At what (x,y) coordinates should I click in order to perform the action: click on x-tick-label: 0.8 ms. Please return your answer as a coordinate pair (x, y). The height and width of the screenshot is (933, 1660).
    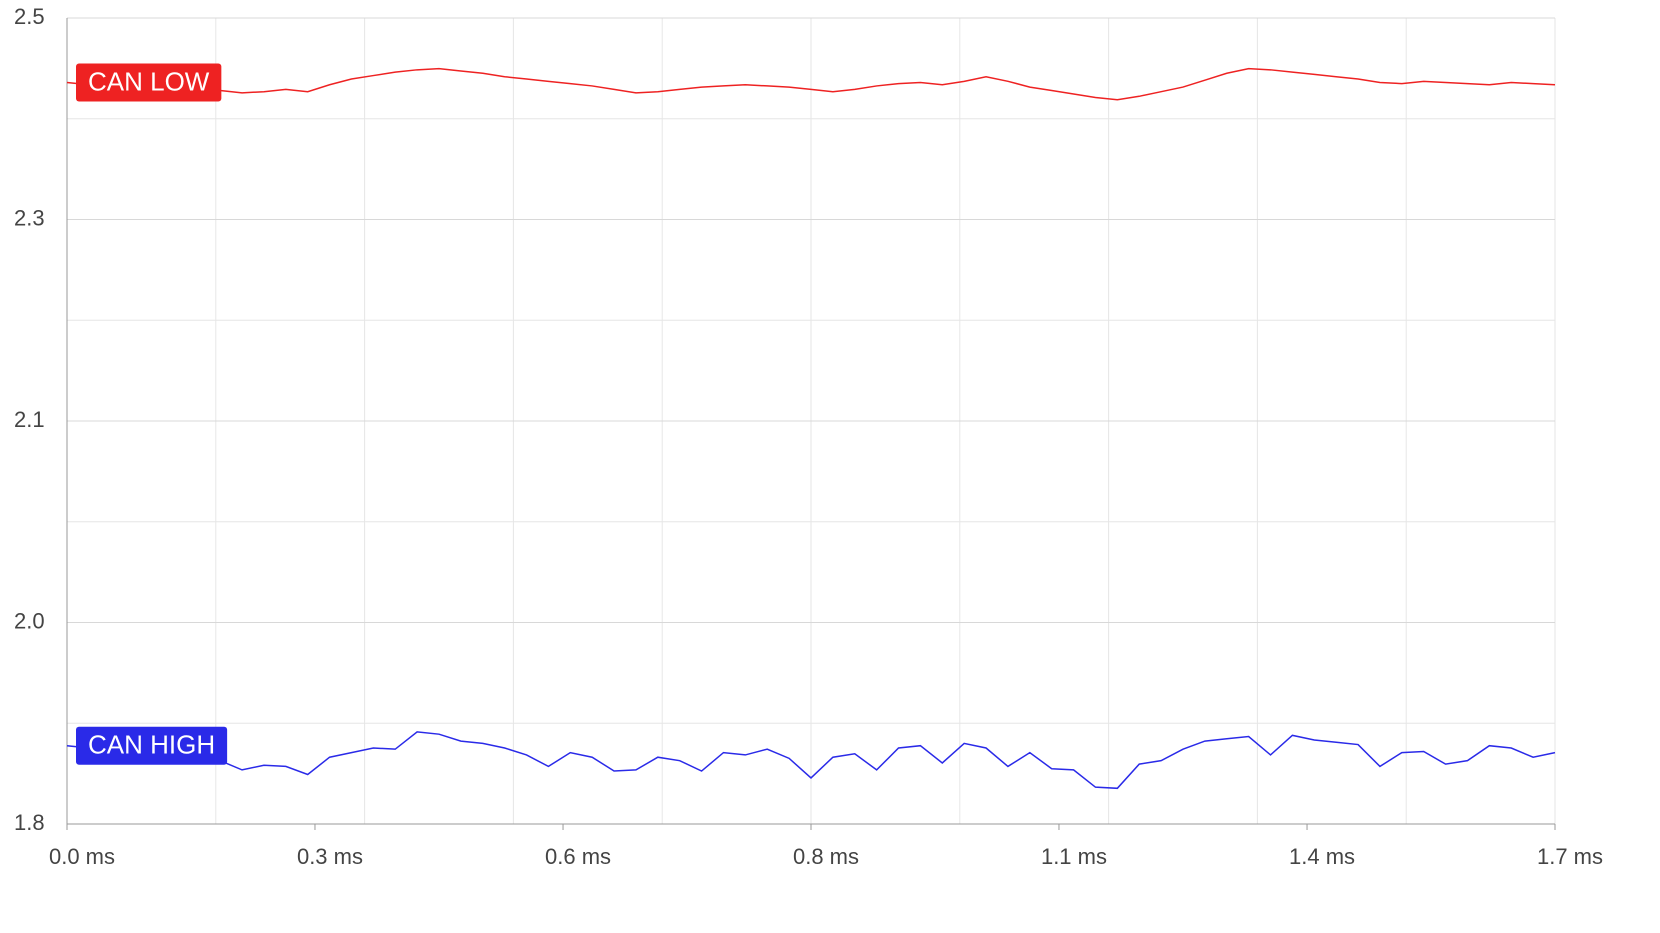
    Looking at the image, I should click on (826, 856).